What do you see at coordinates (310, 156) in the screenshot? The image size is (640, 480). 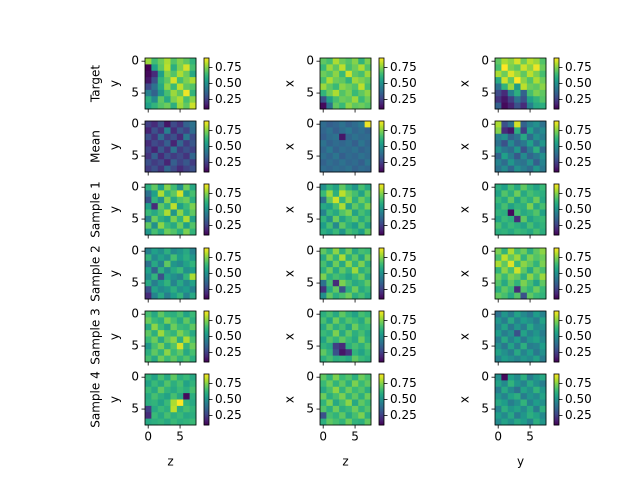 I see `y-tick-label: 5` at bounding box center [310, 156].